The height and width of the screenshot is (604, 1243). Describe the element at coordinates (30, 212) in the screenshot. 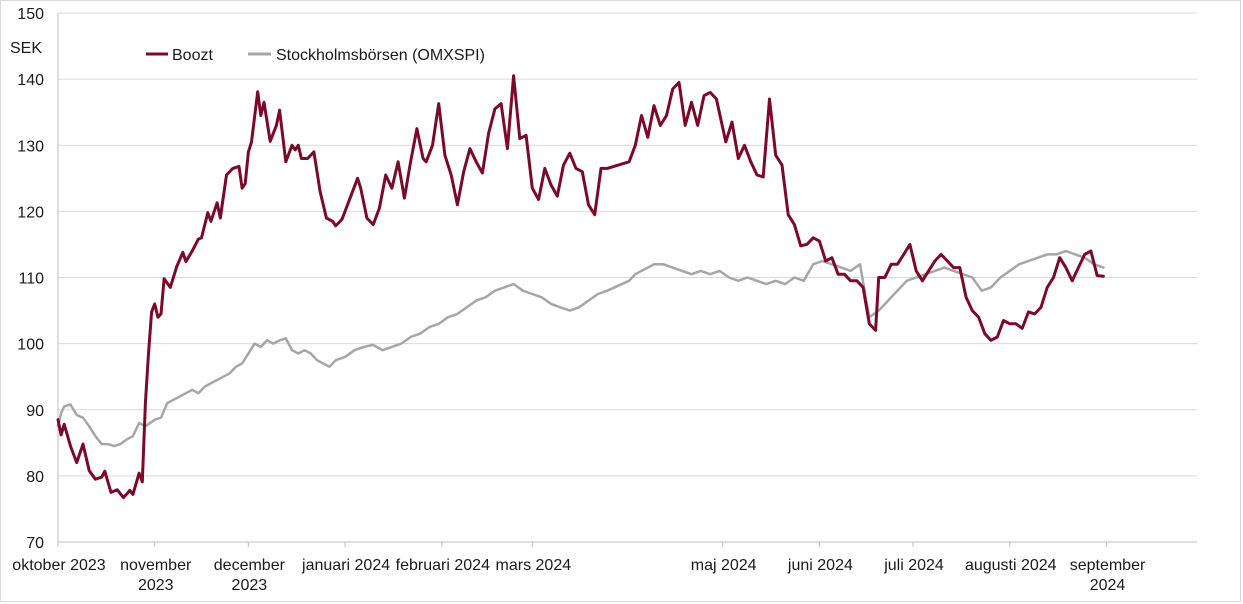

I see `y-tick-label-120: 120` at that location.